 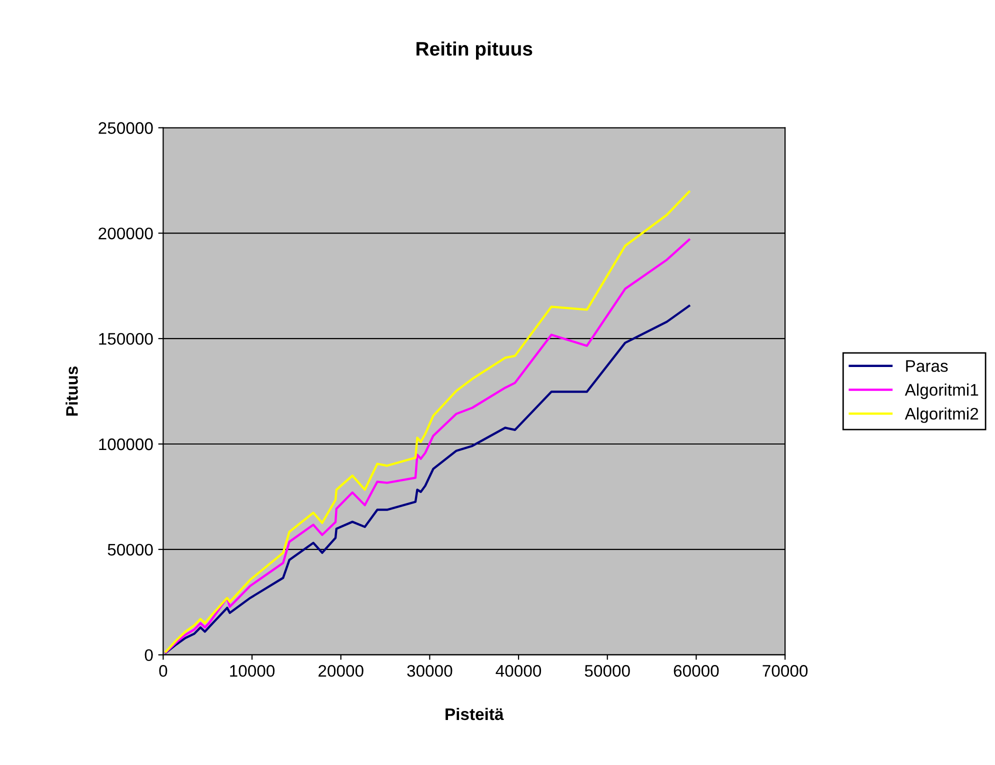 I want to click on y-axis-title: Pituus, so click(x=72, y=391).